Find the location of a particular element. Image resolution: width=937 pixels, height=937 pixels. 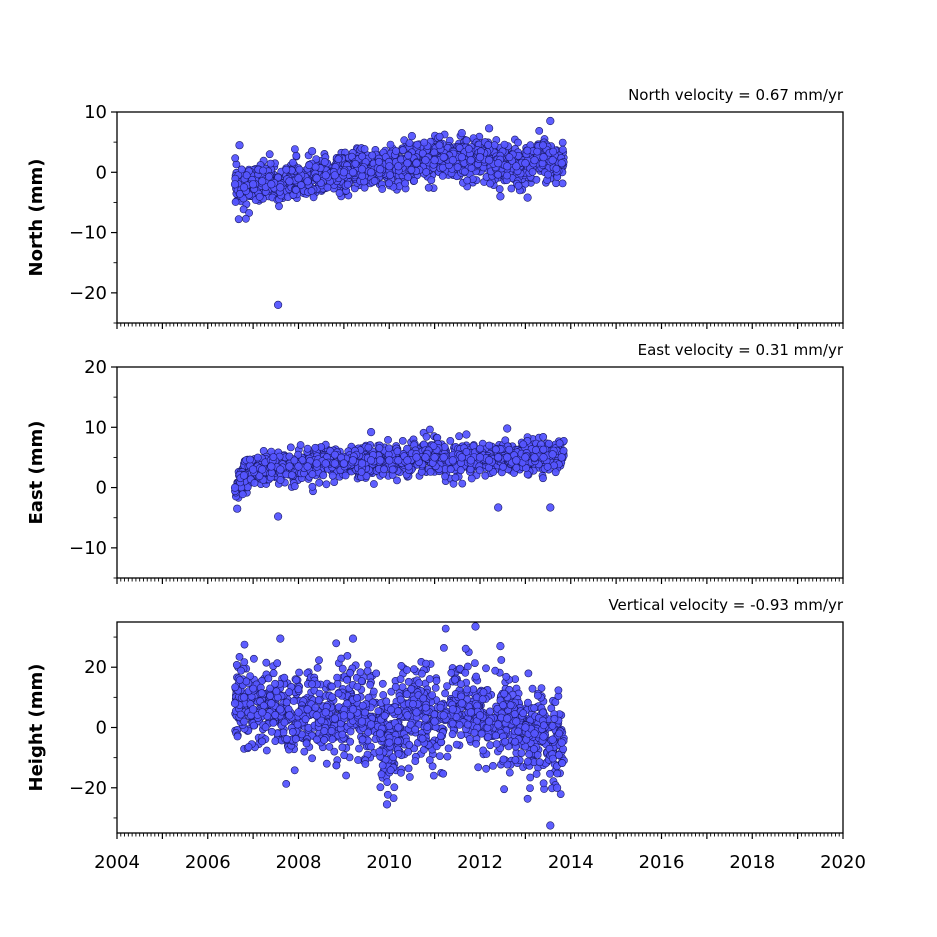

y-tick-label: −20 is located at coordinates (88, 293).